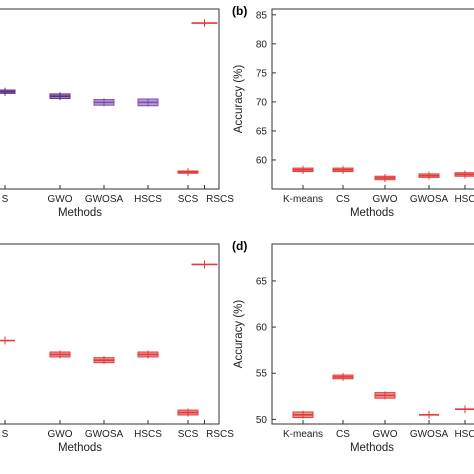 The image size is (474, 474). Describe the element at coordinates (262, 44) in the screenshot. I see `y-tick-label: 80` at that location.